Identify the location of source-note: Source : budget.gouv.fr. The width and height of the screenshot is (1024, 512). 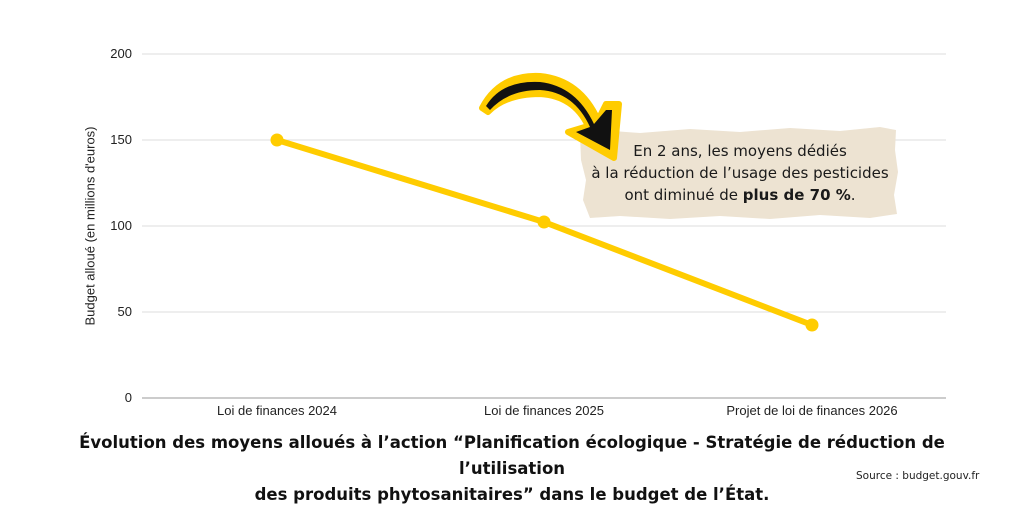
(918, 476).